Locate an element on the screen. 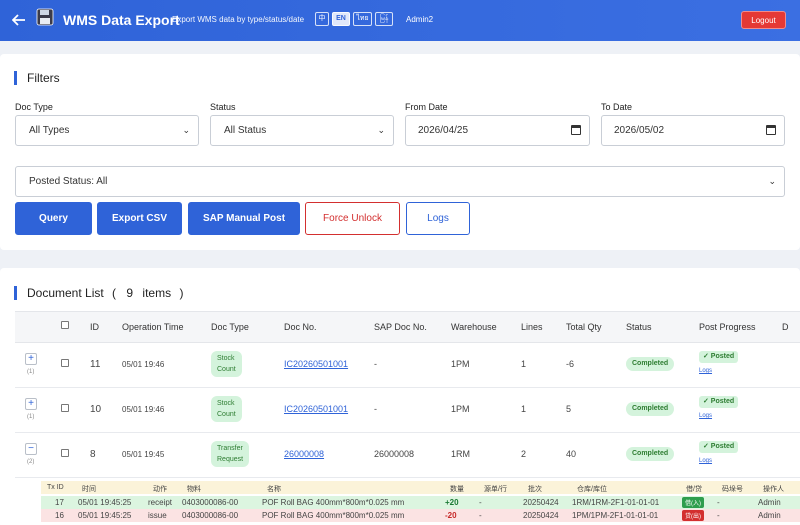 The height and width of the screenshot is (525, 800). close-paren: ) is located at coordinates (181, 293).